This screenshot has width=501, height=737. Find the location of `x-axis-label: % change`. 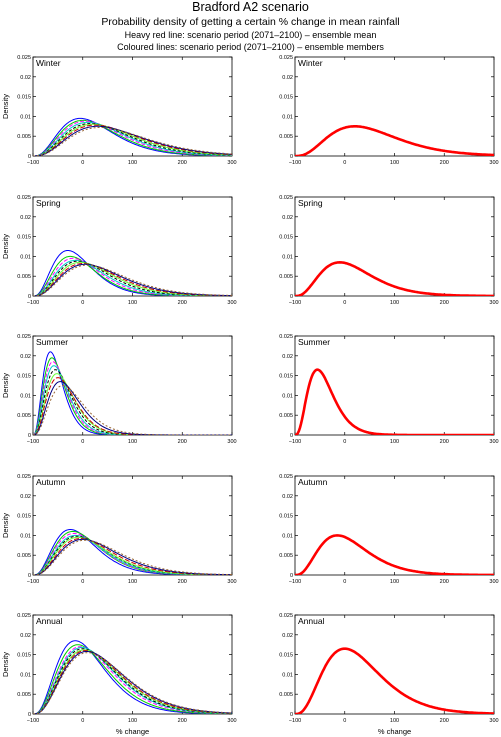

x-axis-label: % change is located at coordinates (394, 731).